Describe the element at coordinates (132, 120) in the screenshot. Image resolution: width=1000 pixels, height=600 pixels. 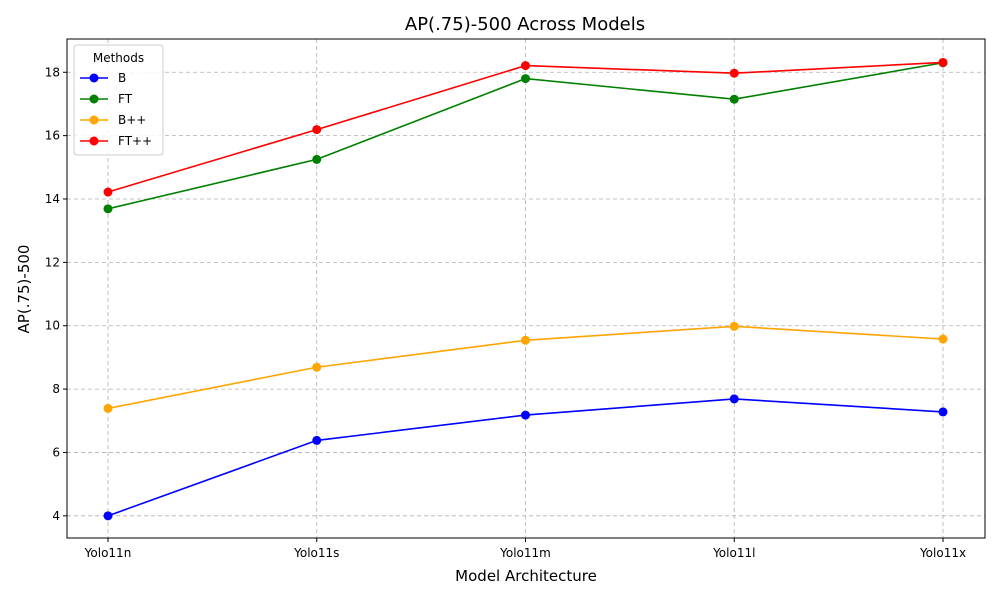
I see `legend-label: B++` at that location.